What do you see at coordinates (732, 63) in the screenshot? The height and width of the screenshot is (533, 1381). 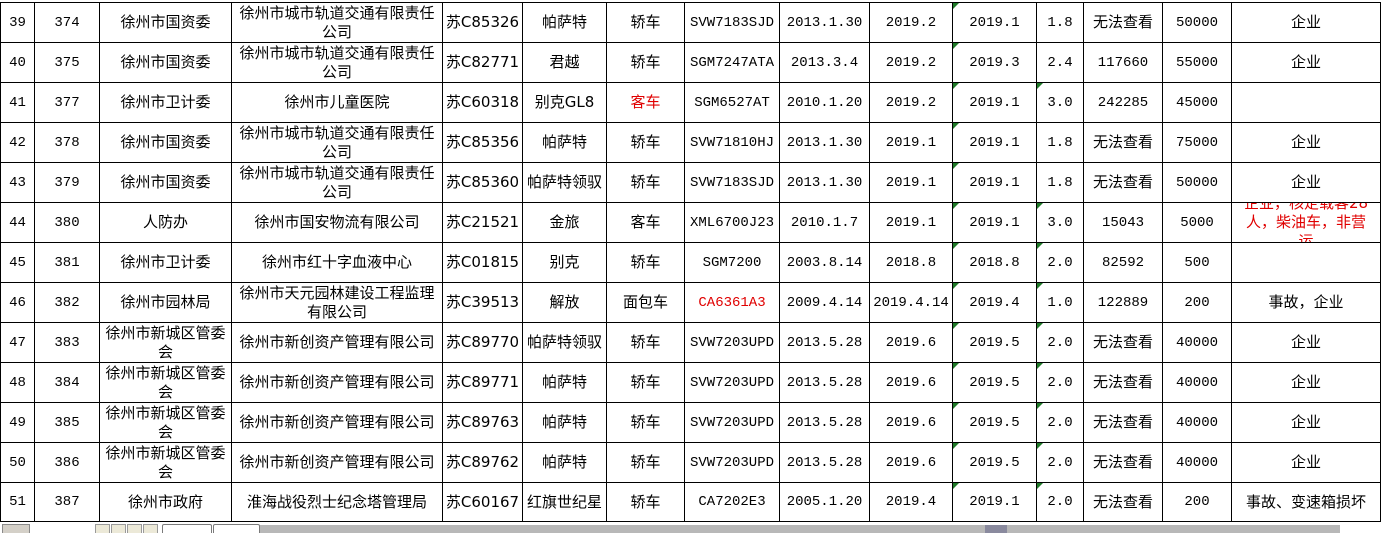 I see `cell-model: SGM7247ATA` at bounding box center [732, 63].